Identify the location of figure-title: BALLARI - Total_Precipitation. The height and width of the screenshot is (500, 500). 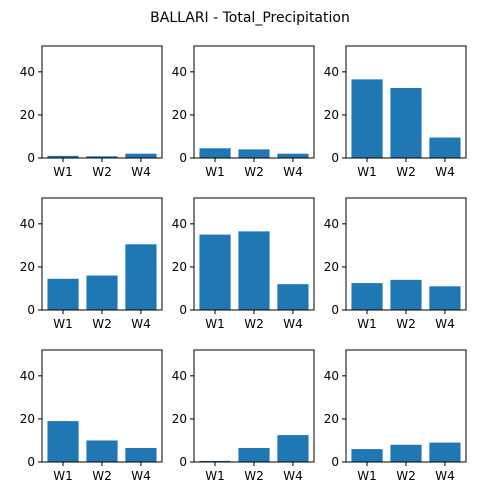
(250, 18).